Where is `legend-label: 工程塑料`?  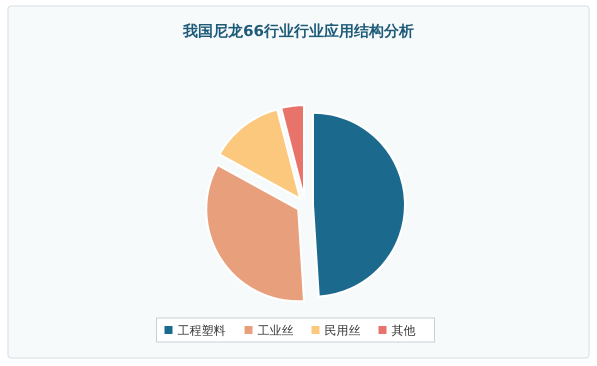
legend-label: 工程塑料 is located at coordinates (202, 331).